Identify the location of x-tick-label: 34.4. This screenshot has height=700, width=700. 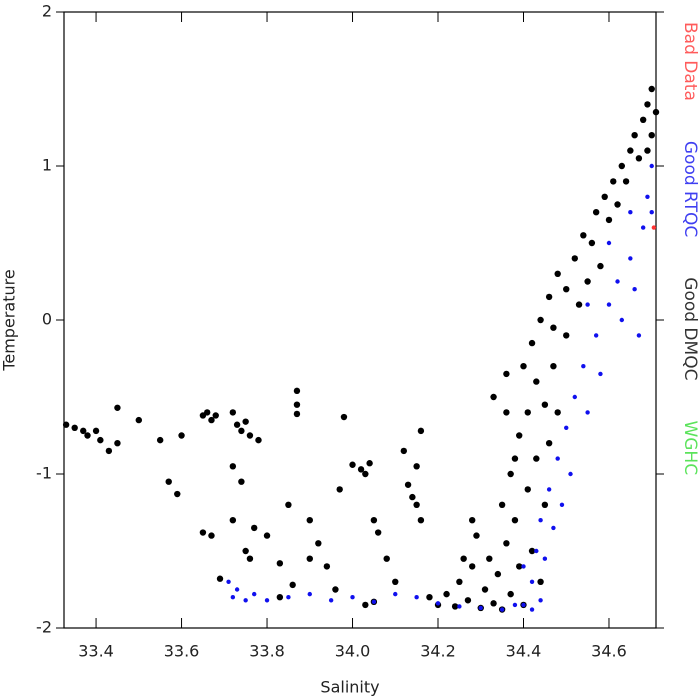
(524, 651).